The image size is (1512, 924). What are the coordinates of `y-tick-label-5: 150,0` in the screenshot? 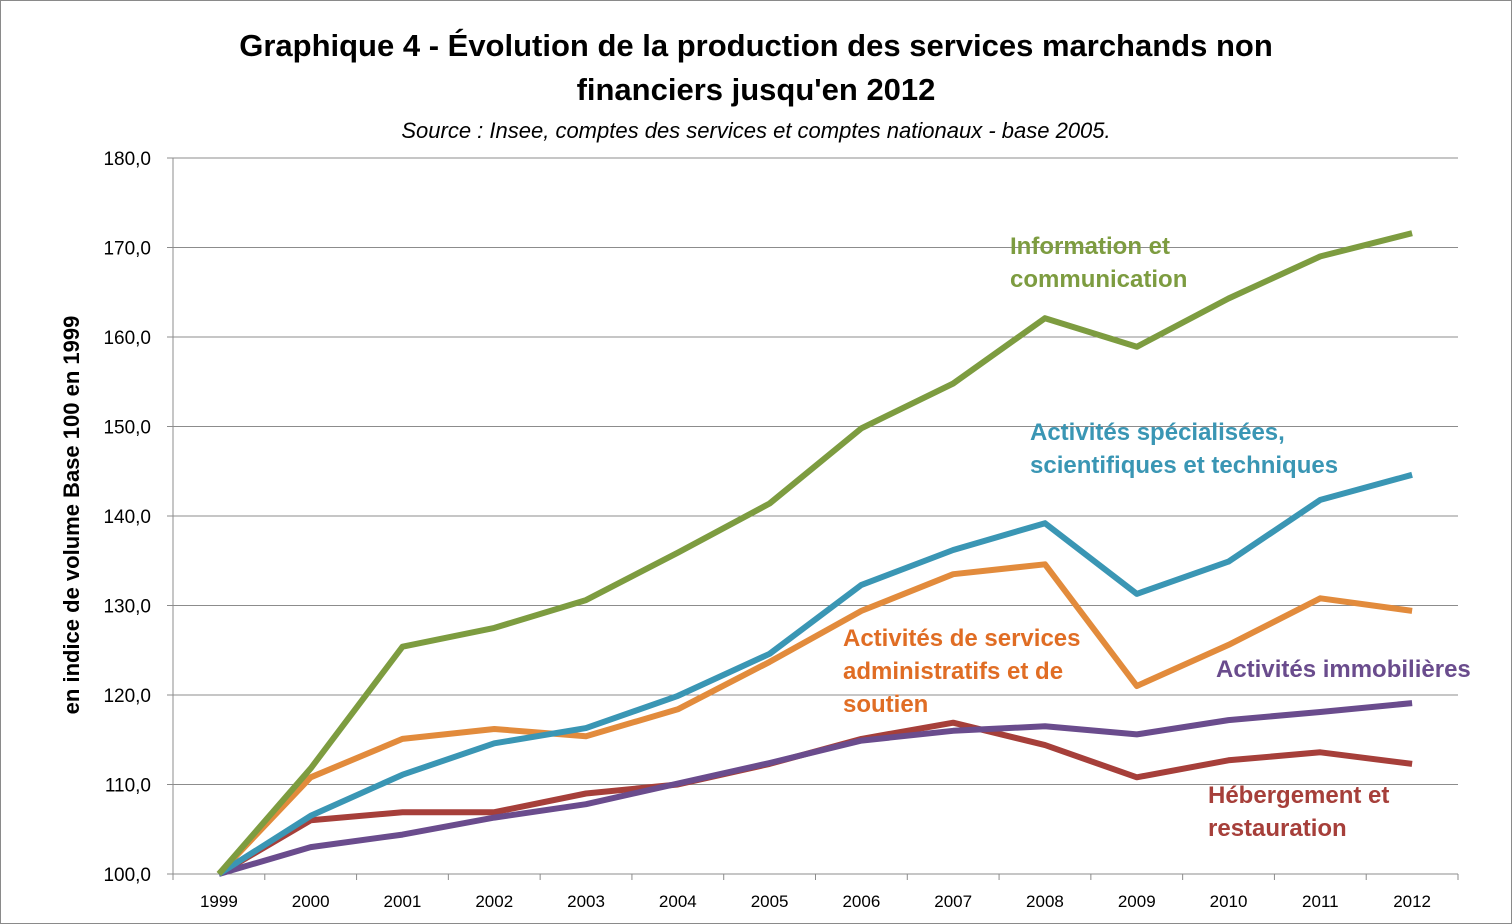 It's located at (127, 428).